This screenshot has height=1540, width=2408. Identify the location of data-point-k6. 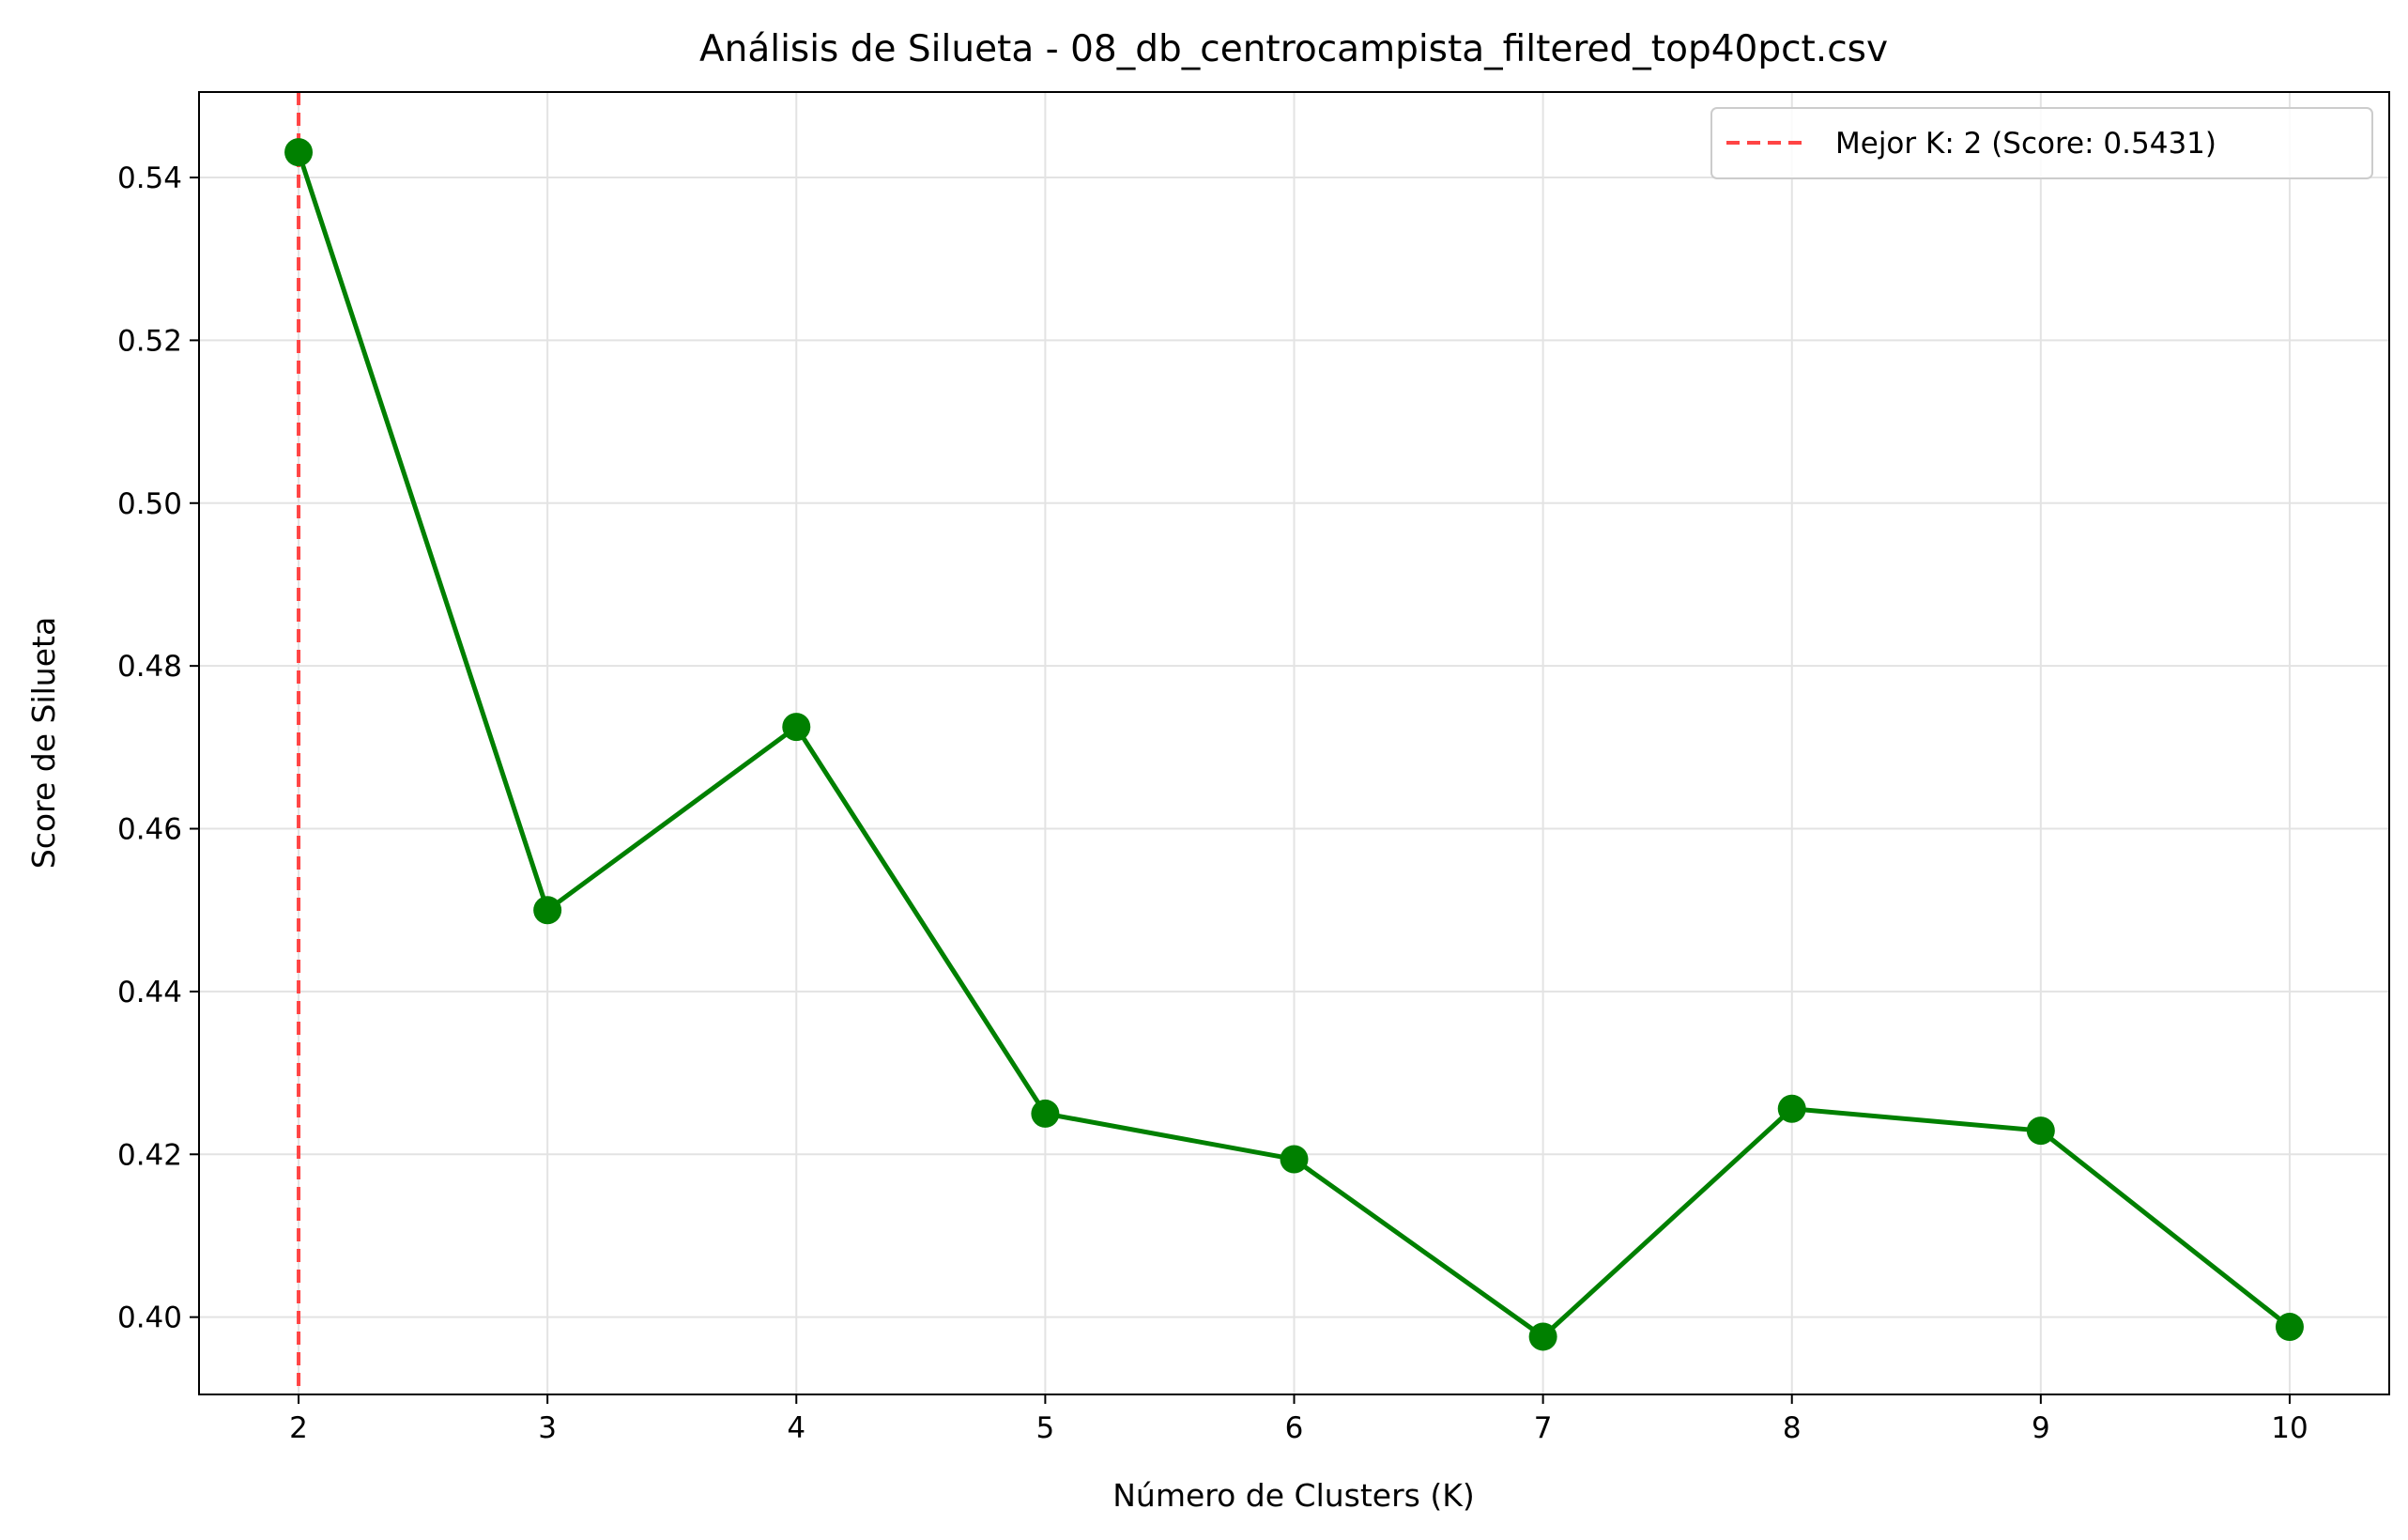
(1294, 1159).